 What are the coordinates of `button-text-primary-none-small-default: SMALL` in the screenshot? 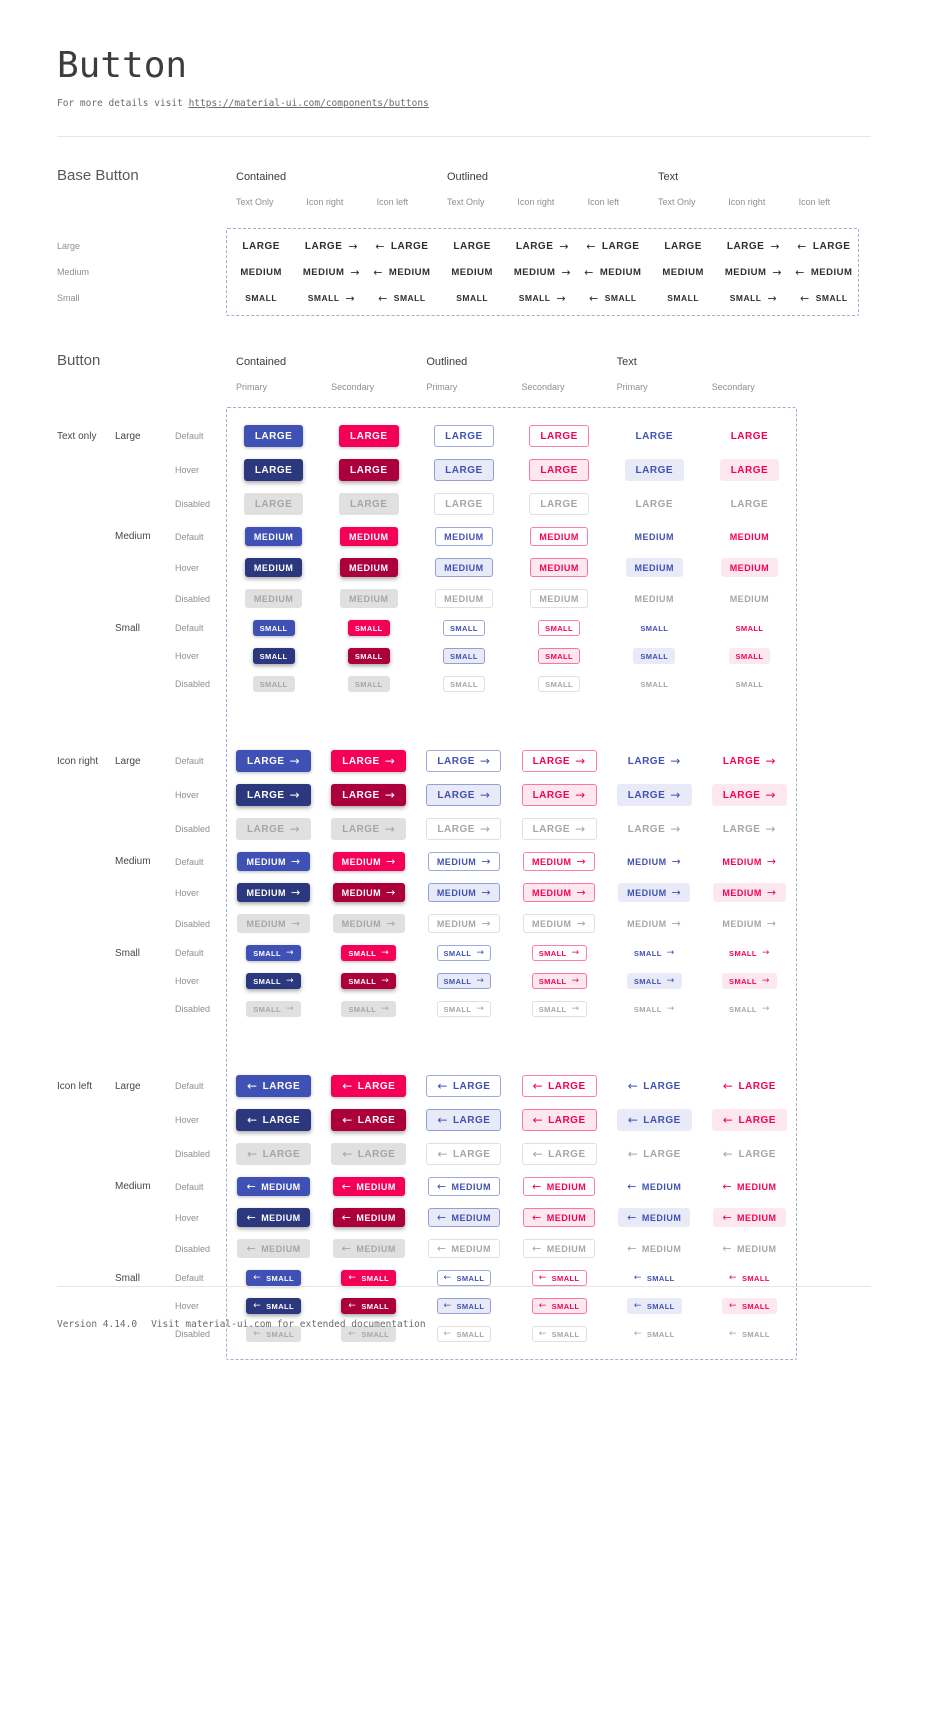 It's located at (654, 628).